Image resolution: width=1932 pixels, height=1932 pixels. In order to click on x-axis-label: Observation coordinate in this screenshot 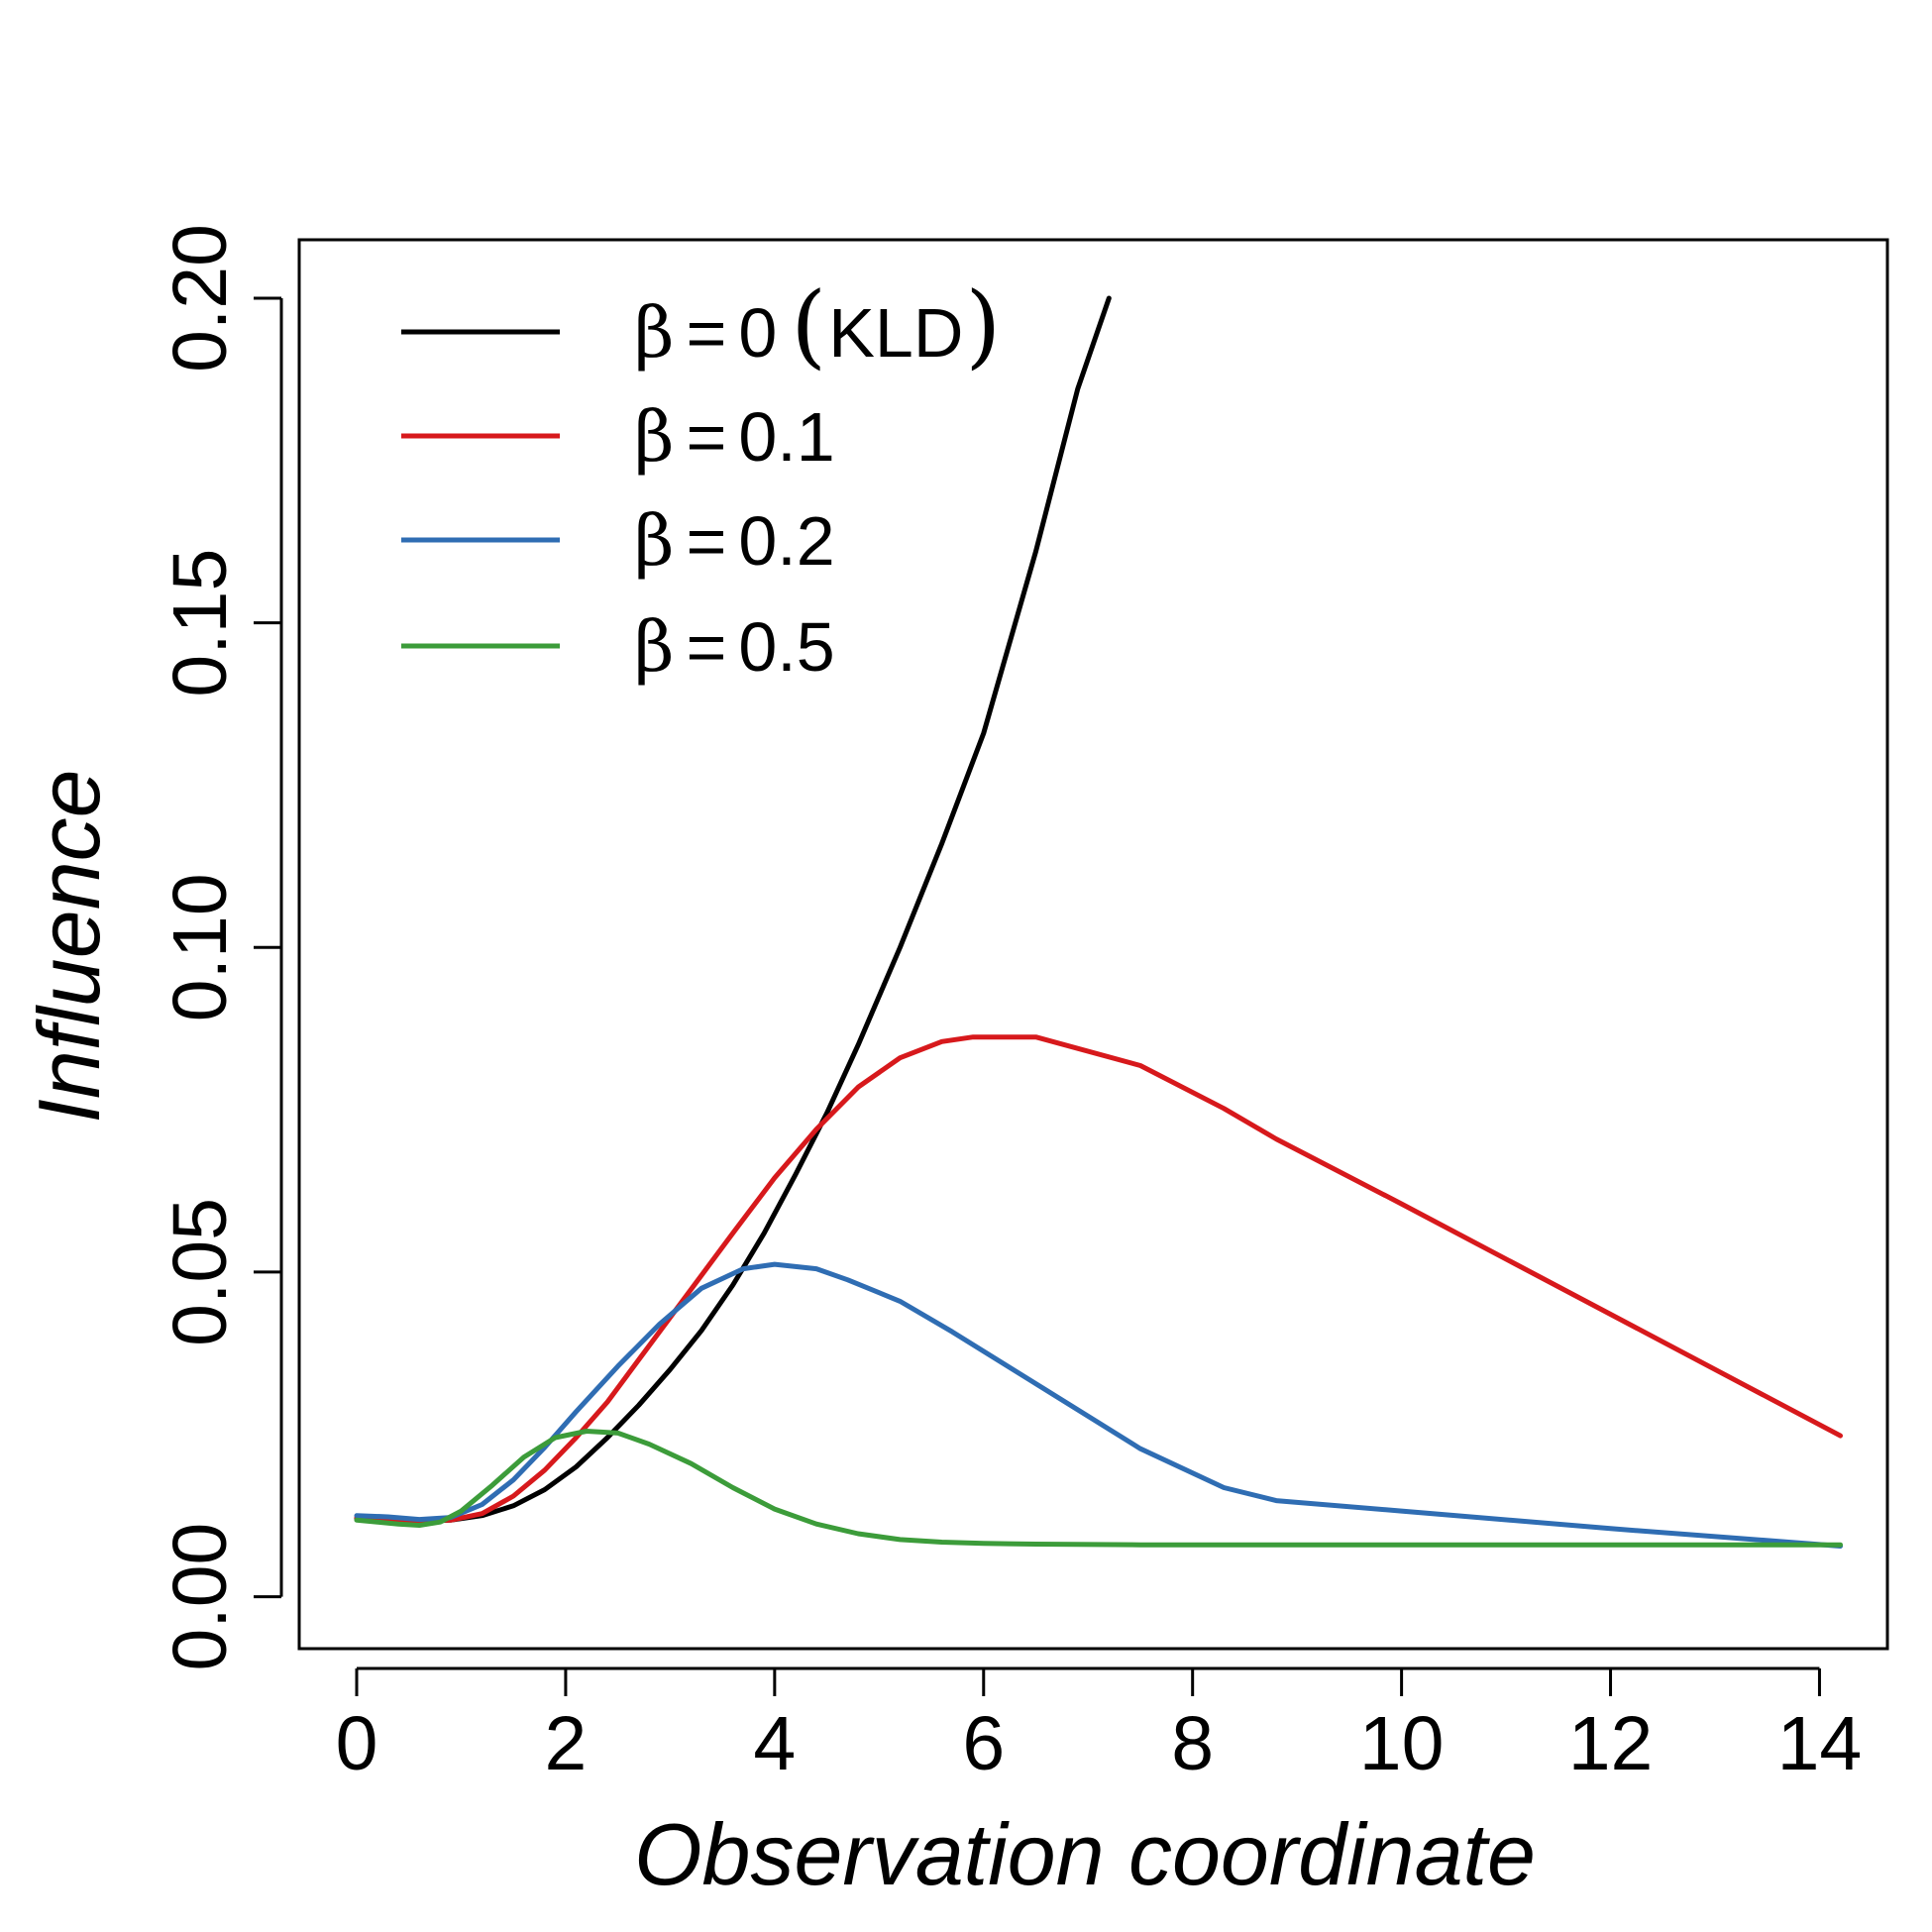, I will do `click(1085, 1854)`.